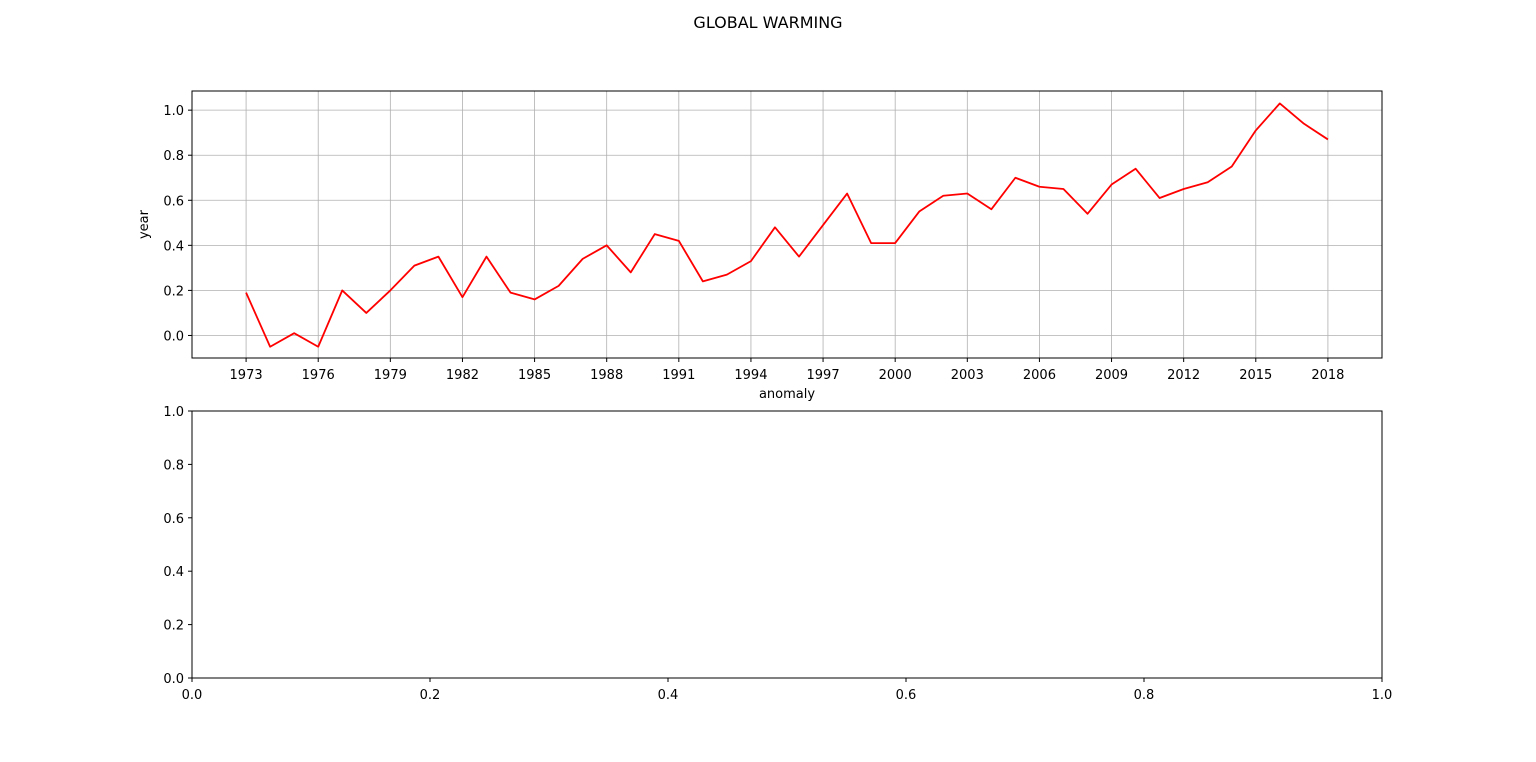 This screenshot has height=762, width=1536. What do you see at coordinates (1144, 695) in the screenshot?
I see `x-tick-label: 0.8` at bounding box center [1144, 695].